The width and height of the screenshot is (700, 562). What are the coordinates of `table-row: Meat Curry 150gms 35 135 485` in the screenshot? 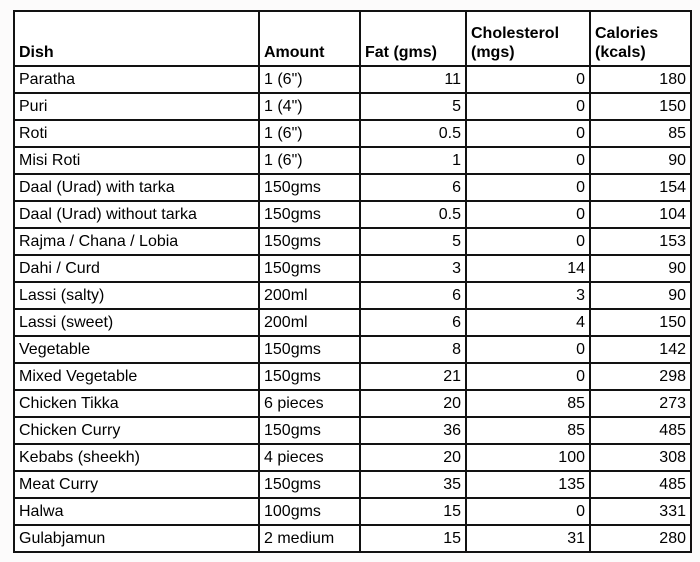 It's located at (352, 484).